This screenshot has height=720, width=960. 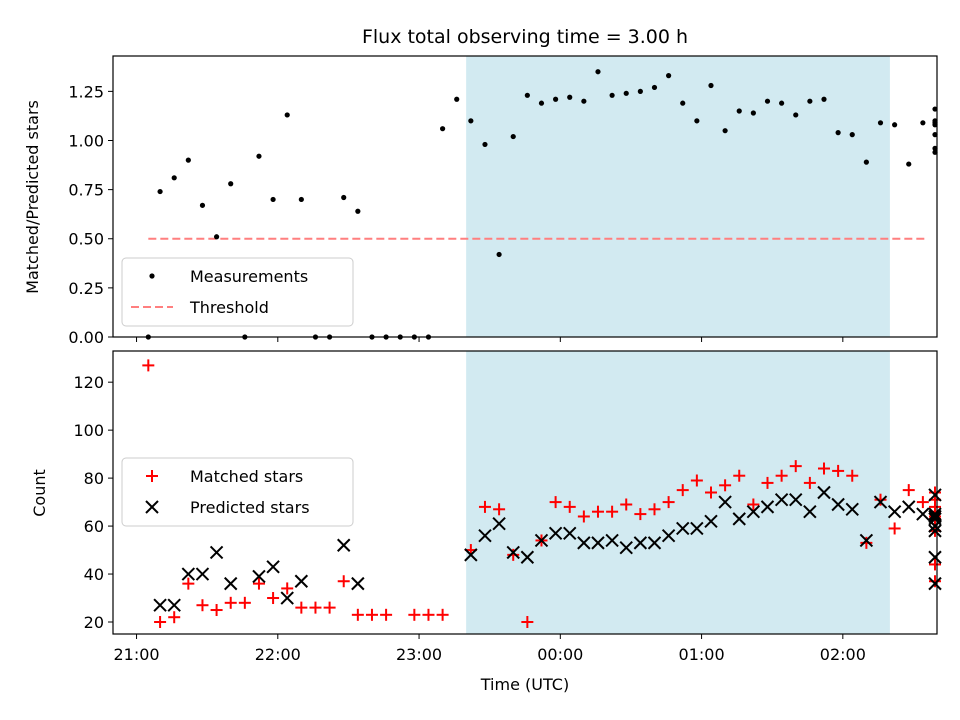 I want to click on y-tick-label: 0.50, so click(x=86, y=239).